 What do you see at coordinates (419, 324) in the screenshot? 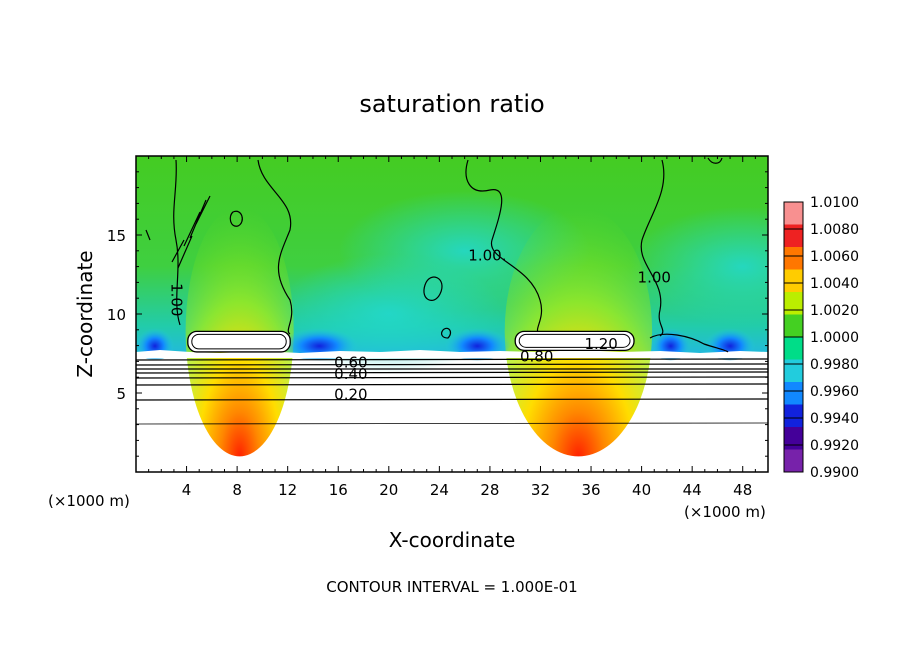
I see `contour-labels: 1.00 1.00. 1.00 1.20 0.80 0.600.40 0.20` at bounding box center [419, 324].